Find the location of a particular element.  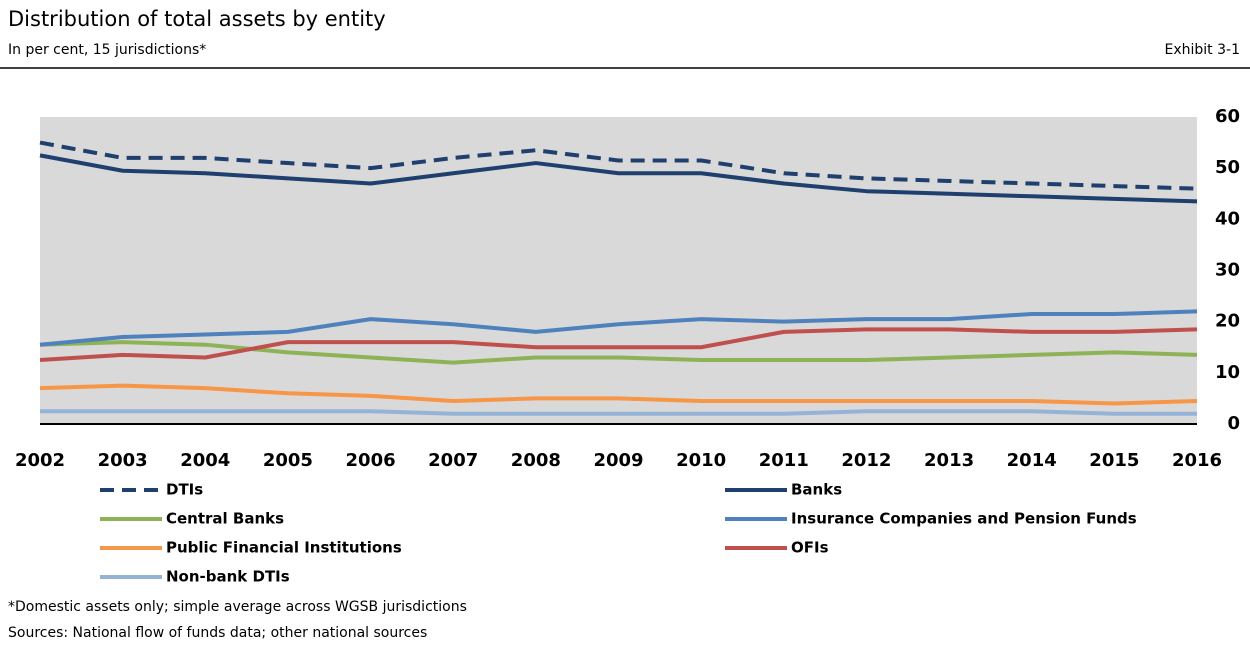

y-tick-label: 0 is located at coordinates (1233, 423).